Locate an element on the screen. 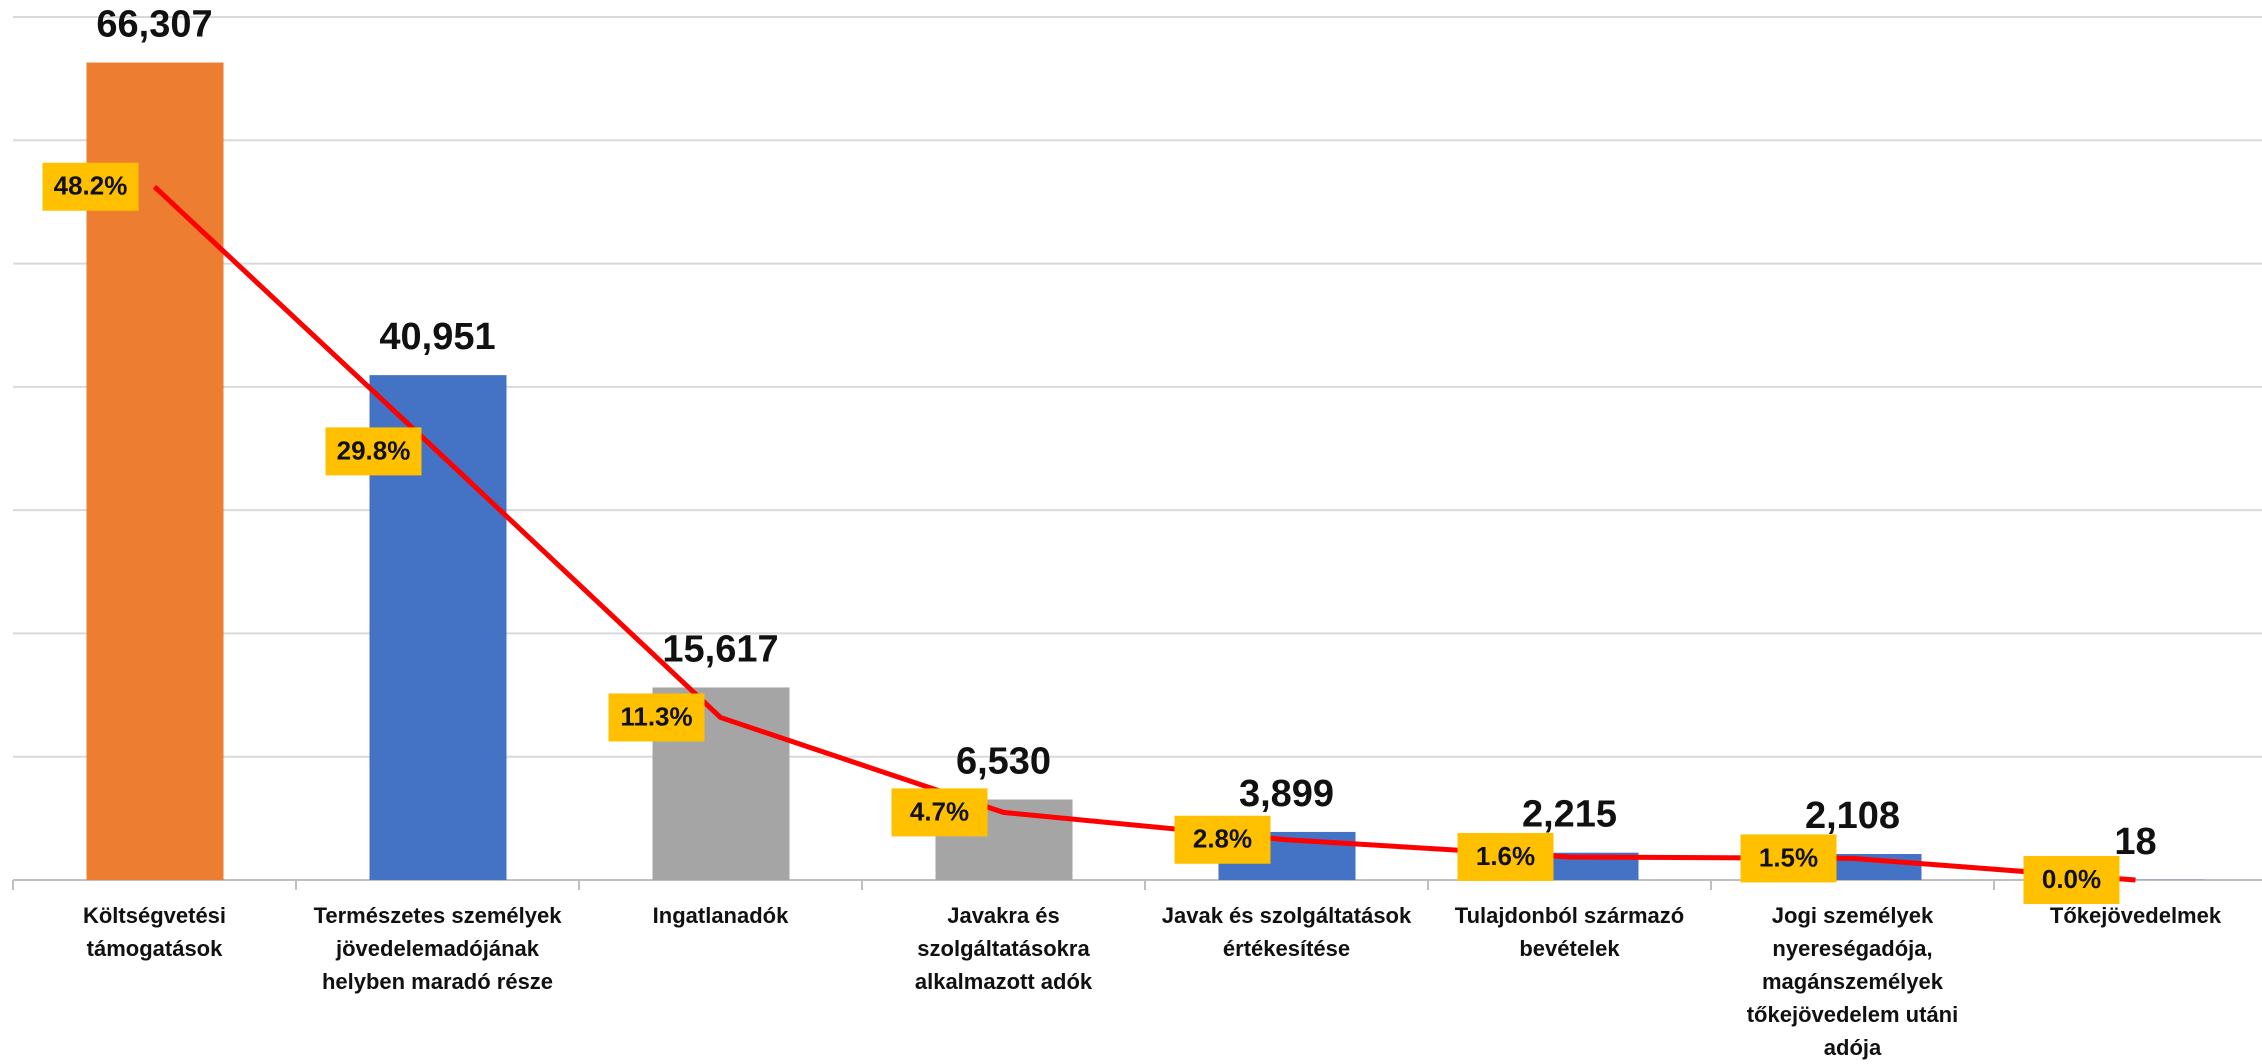 This screenshot has width=2262, height=1064. percent-label: 0.0% is located at coordinates (2071, 879).